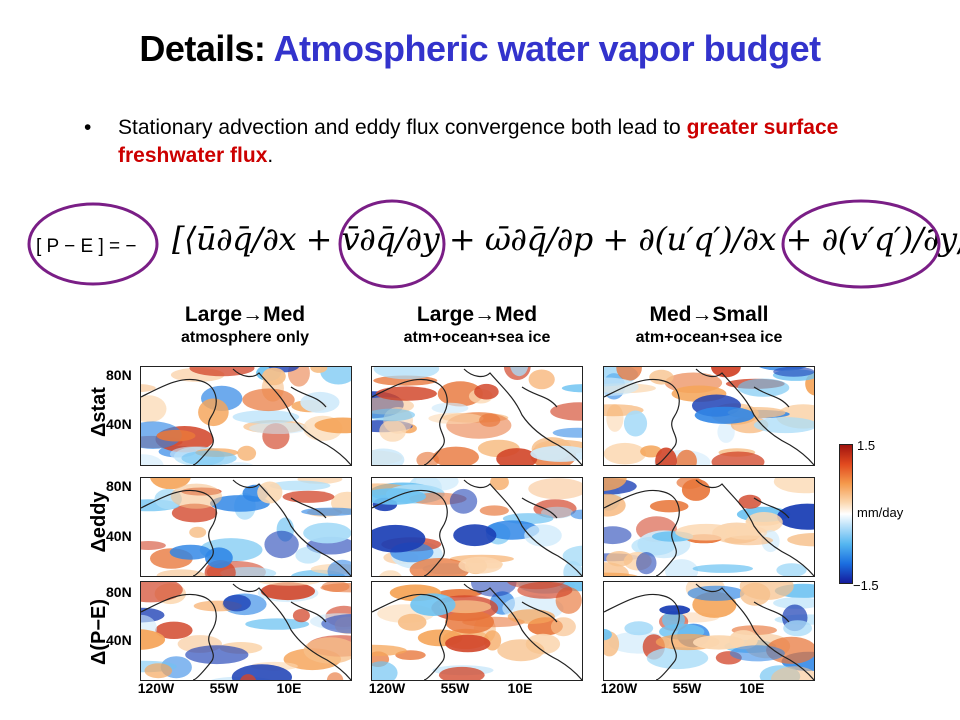  What do you see at coordinates (86, 246) in the screenshot?
I see `equation-lhs: [ P − E ] = −` at bounding box center [86, 246].